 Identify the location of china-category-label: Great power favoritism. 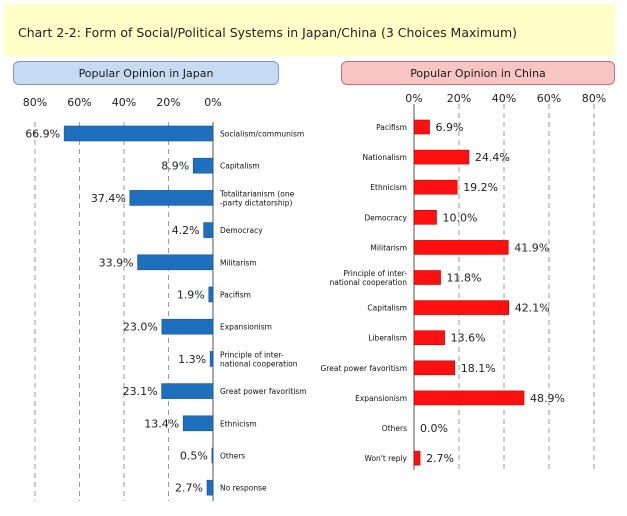
(364, 368).